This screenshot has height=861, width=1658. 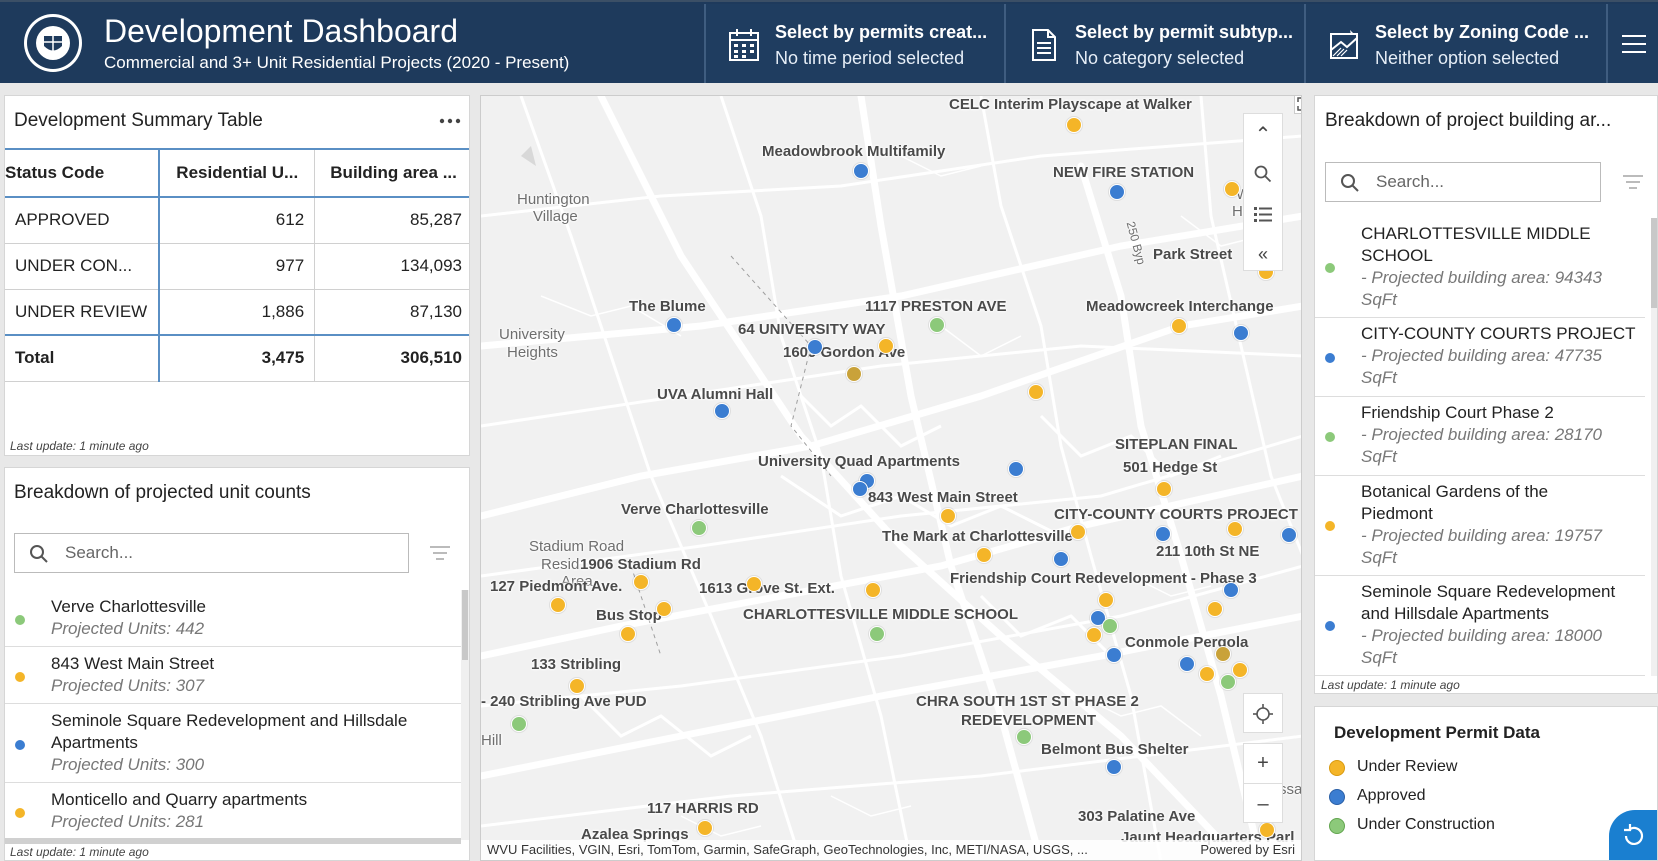 I want to click on collapse-left-icon: «, so click(x=1262, y=253).